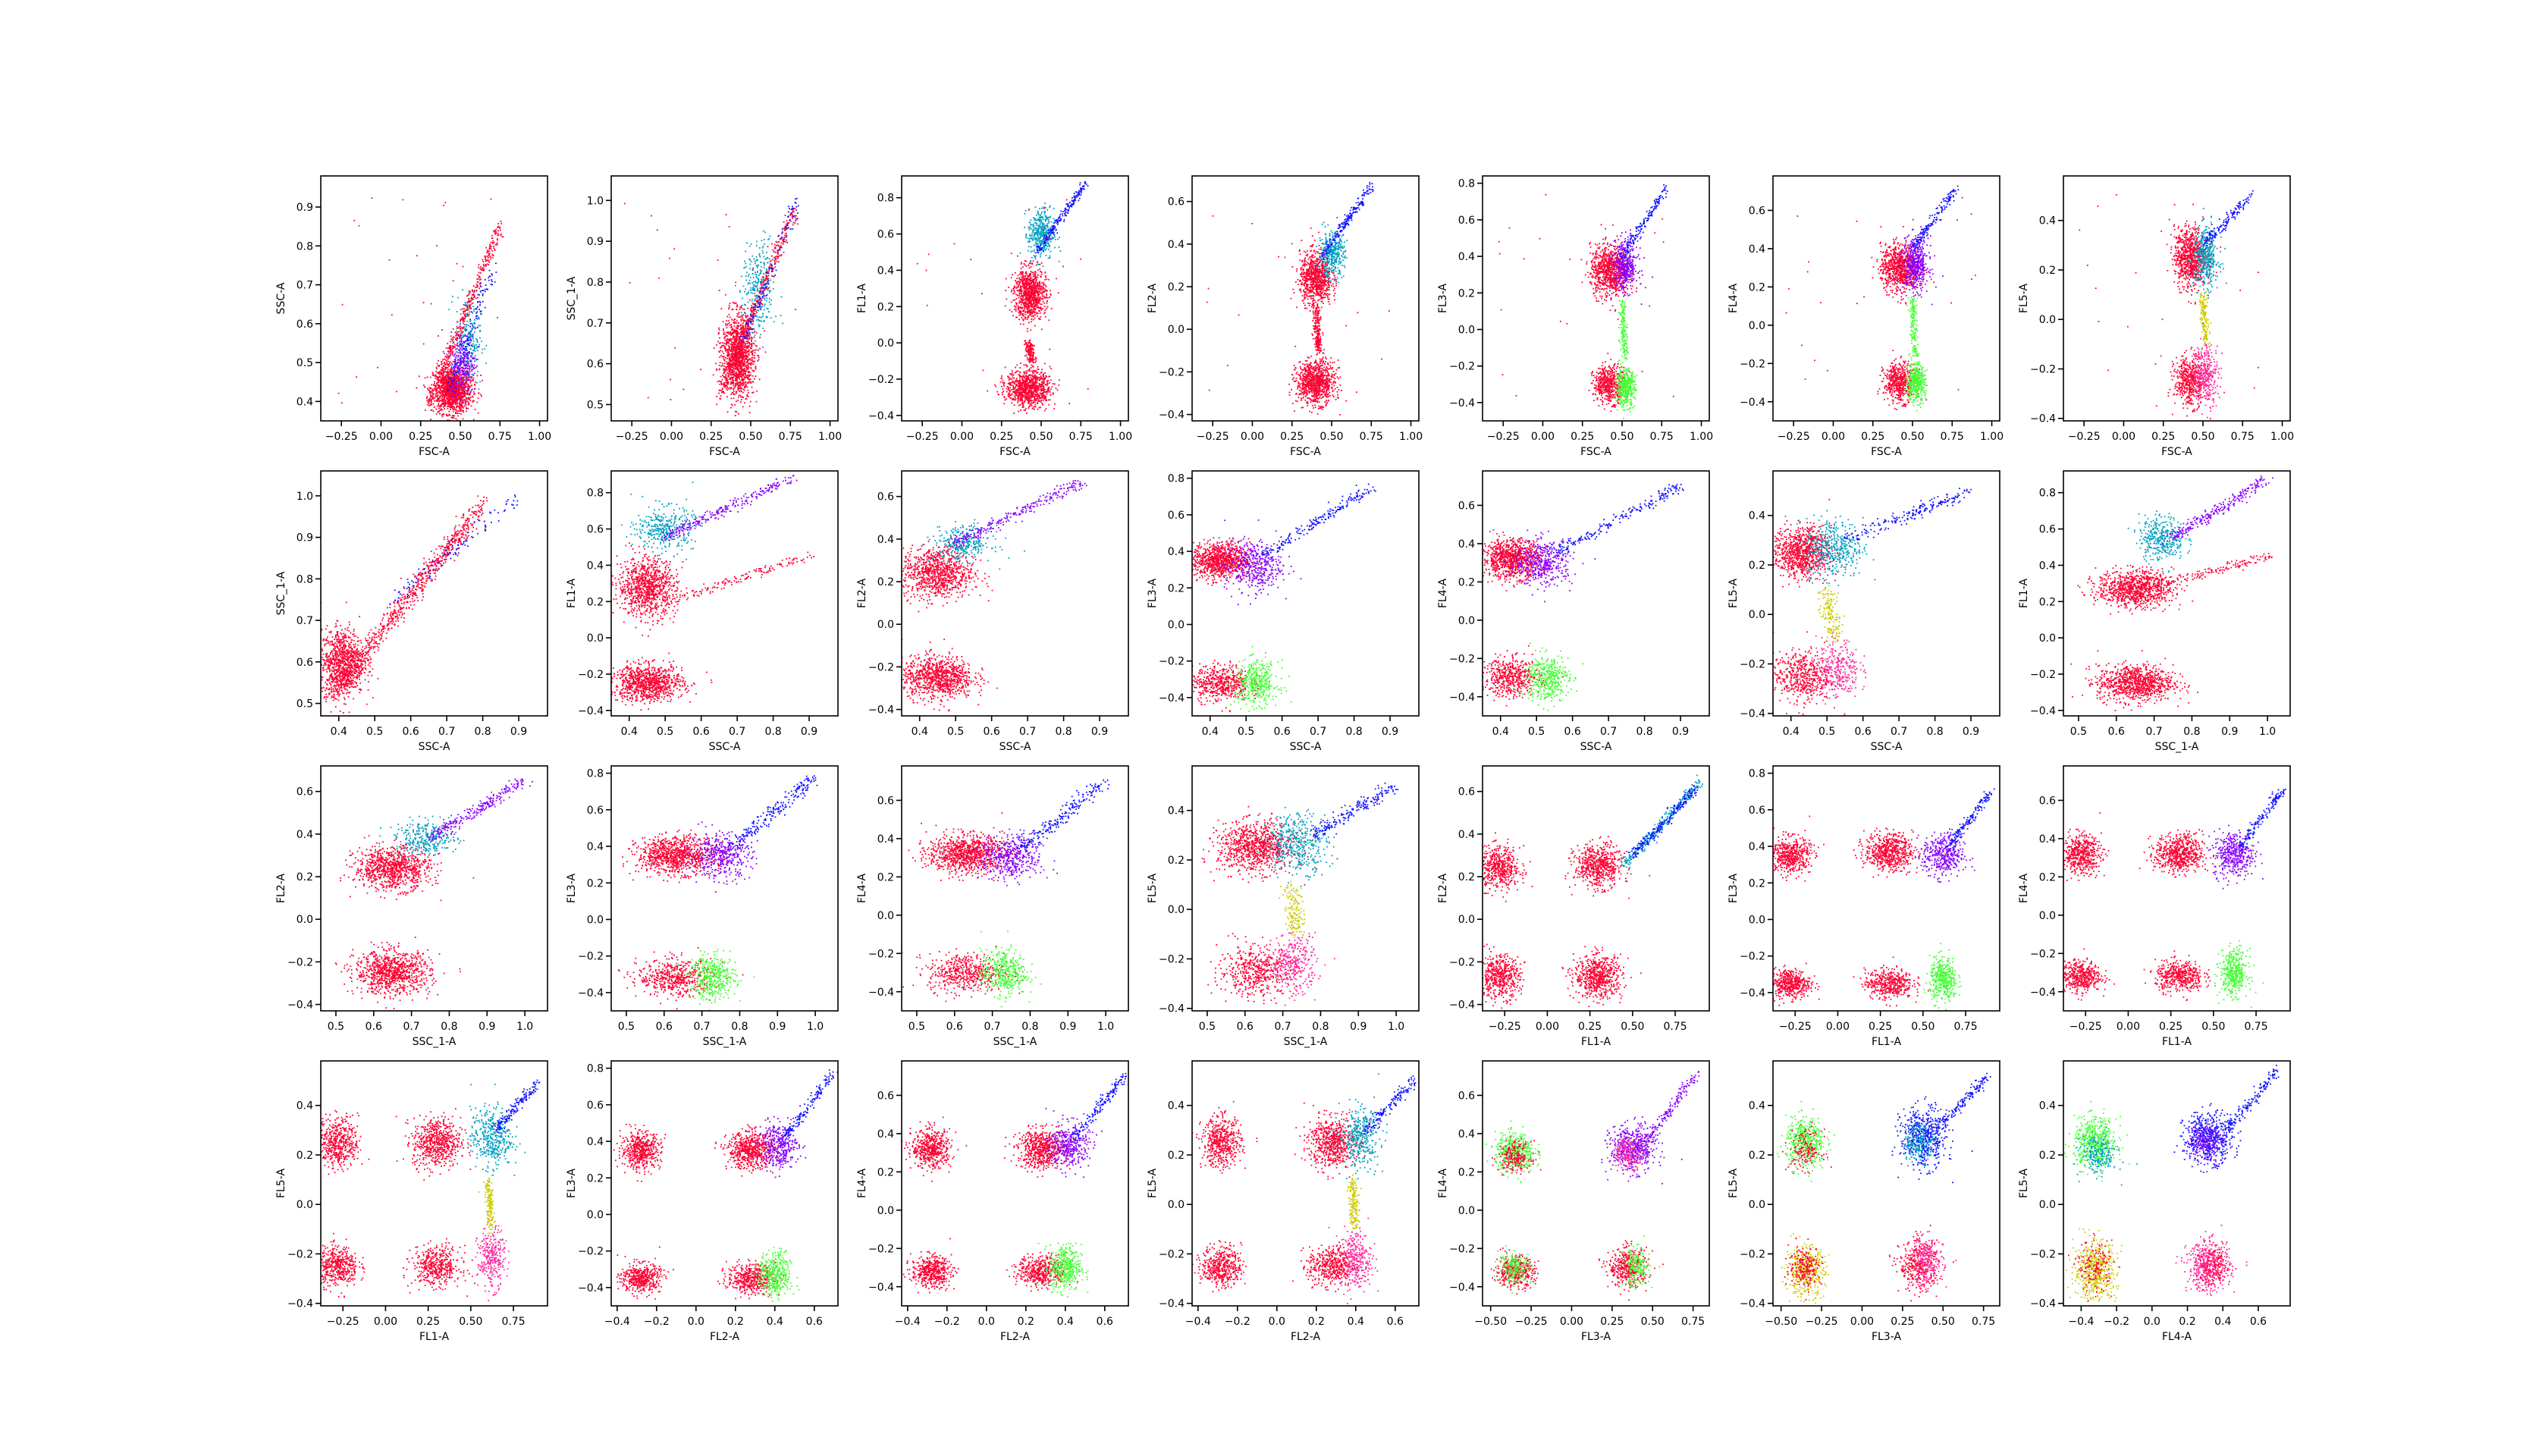 This screenshot has width=2548, height=1456. Describe the element at coordinates (420, 437) in the screenshot. I see `x-tick-label: 0.25` at that location.